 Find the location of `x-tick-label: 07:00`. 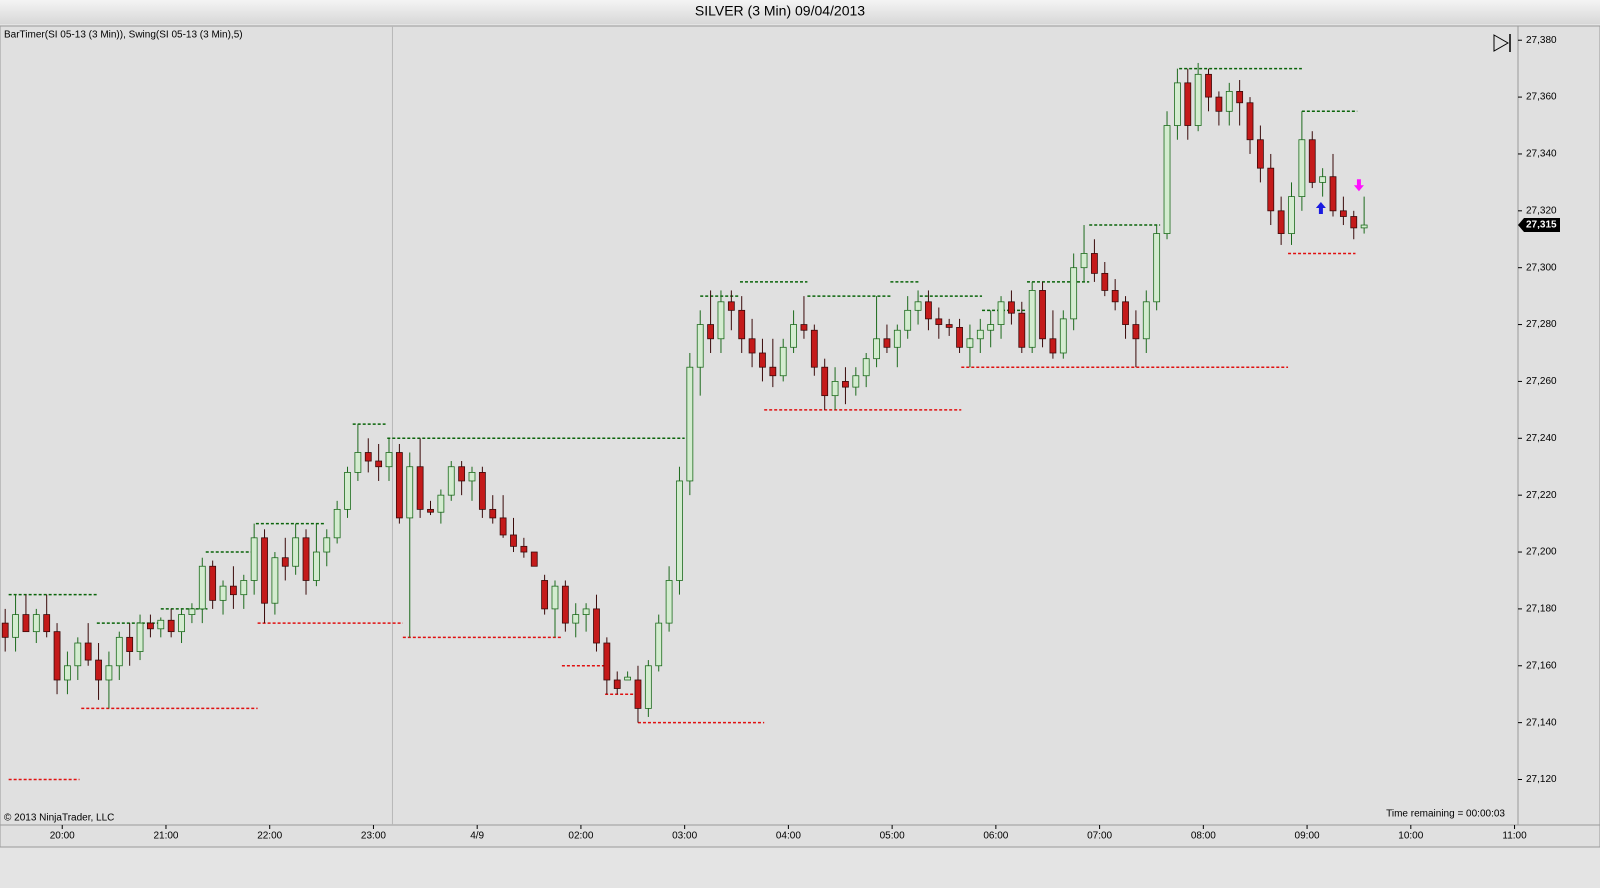

x-tick-label: 07:00 is located at coordinates (1099, 836).